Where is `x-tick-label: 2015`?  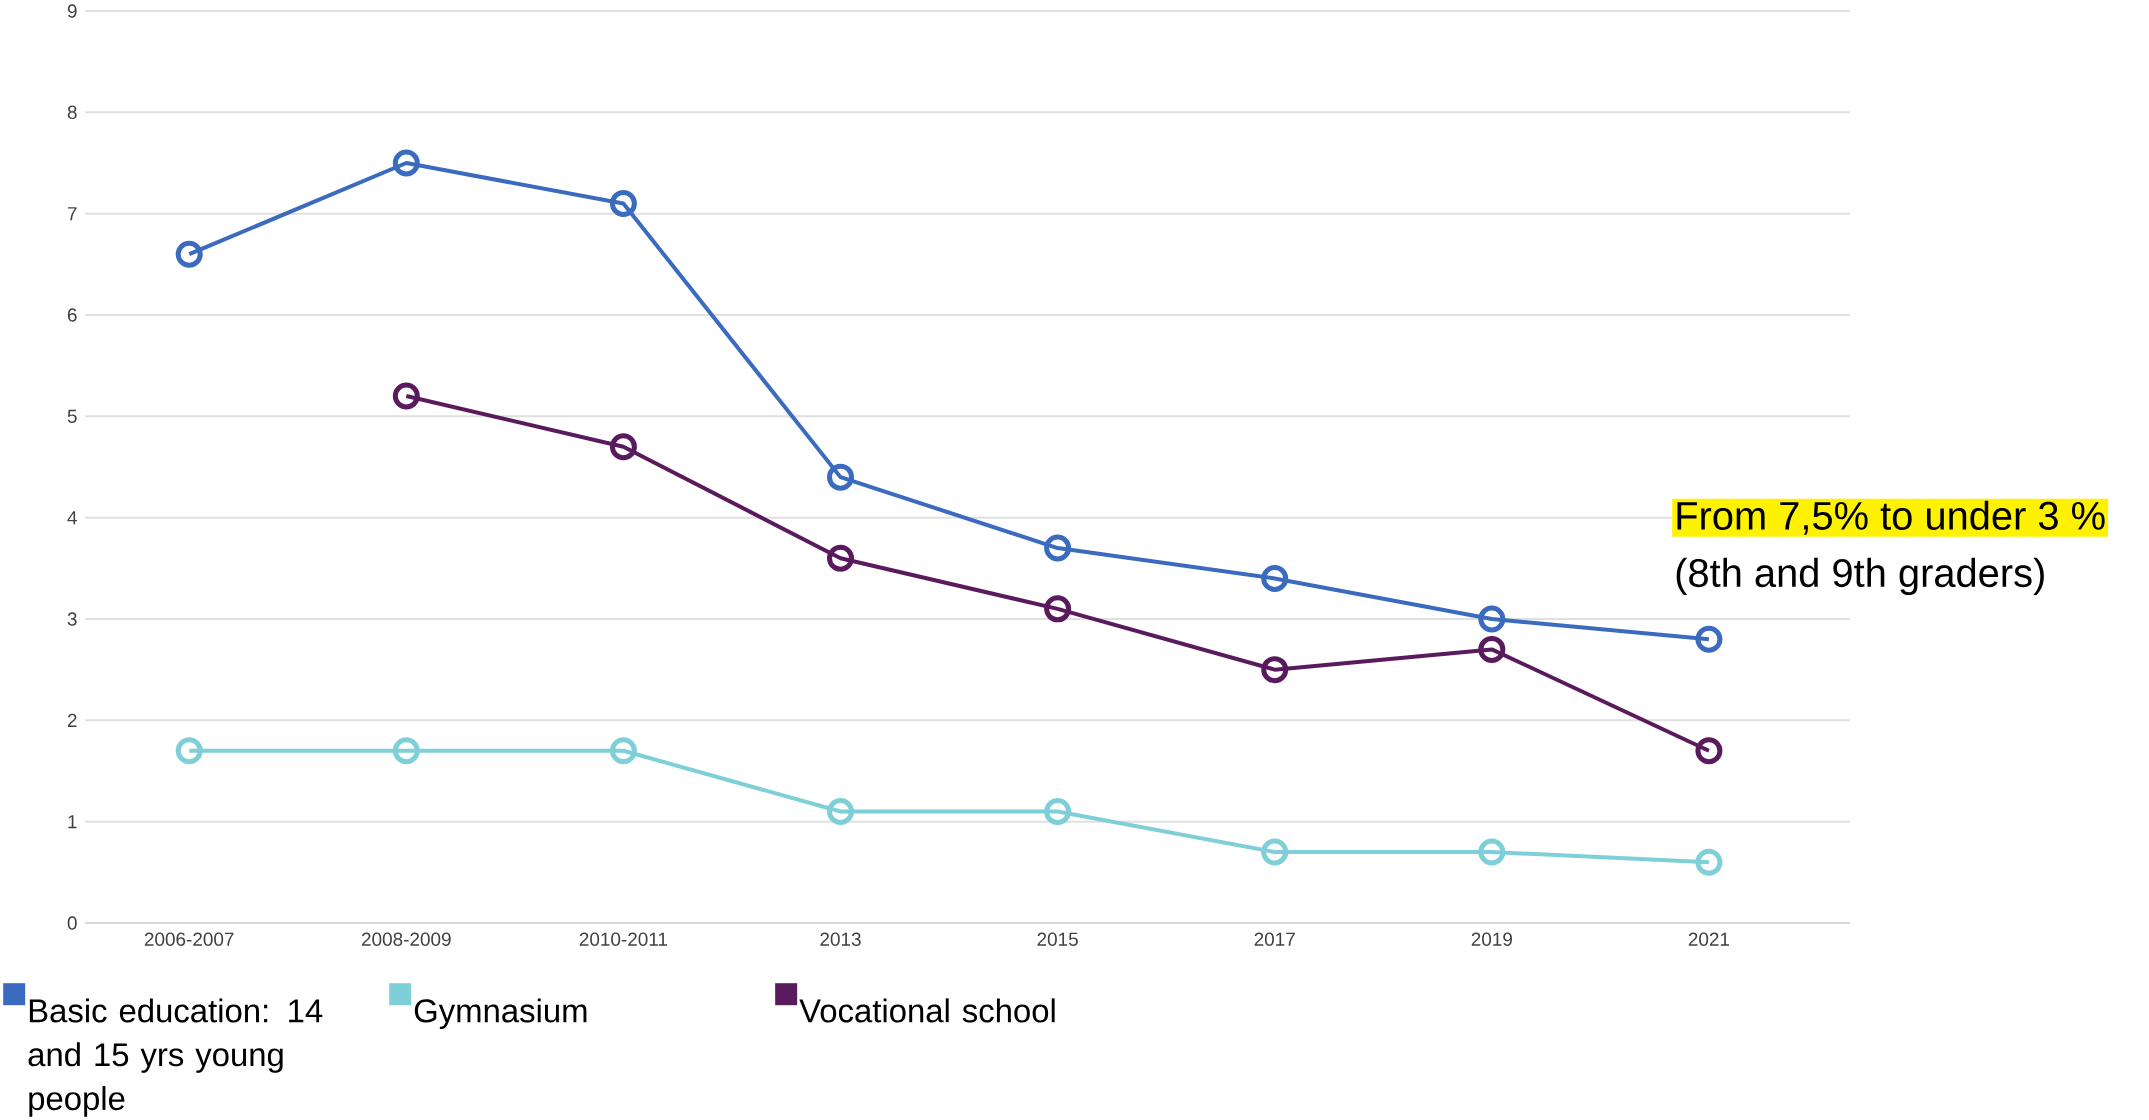 x-tick-label: 2015 is located at coordinates (1057, 939).